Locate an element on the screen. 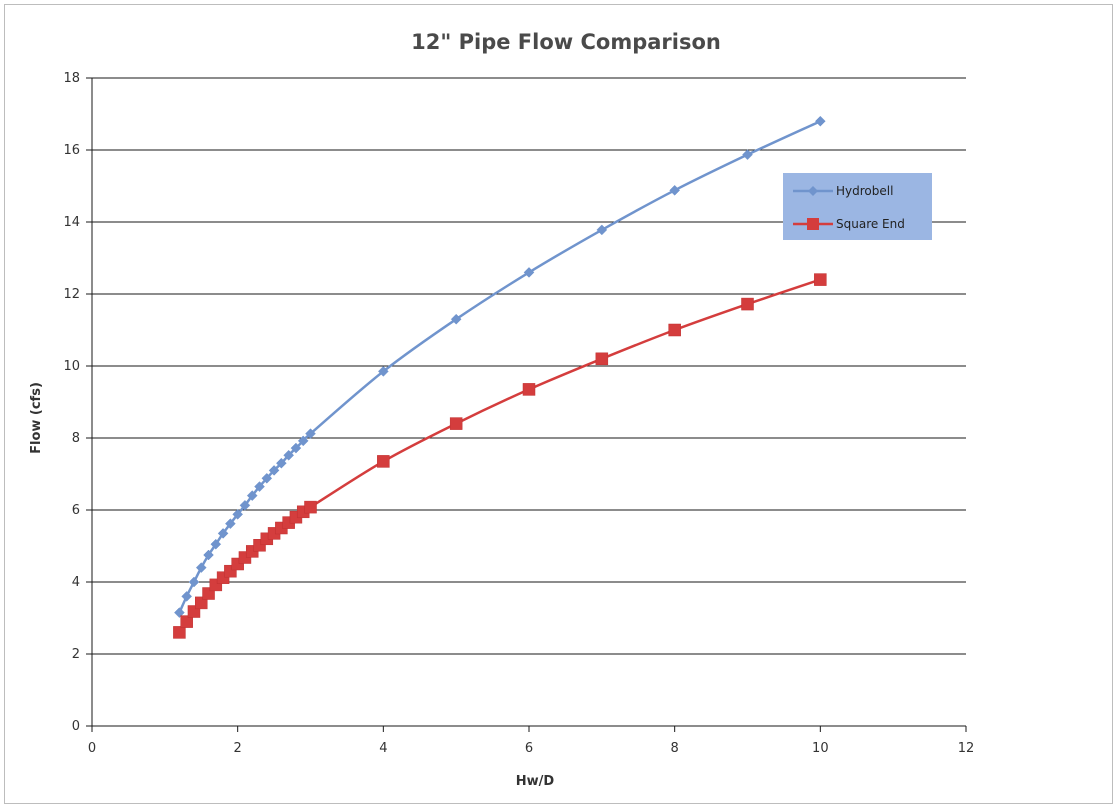 This screenshot has width=1119, height=812. x-tick-label: 8 is located at coordinates (675, 748).